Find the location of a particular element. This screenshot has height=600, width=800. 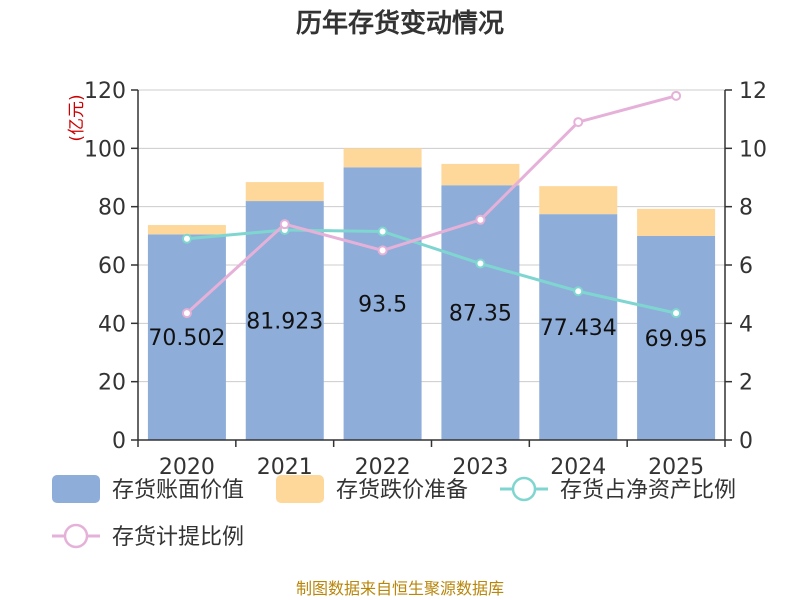

y-left-axis-label: (亿元) is located at coordinates (77, 117).